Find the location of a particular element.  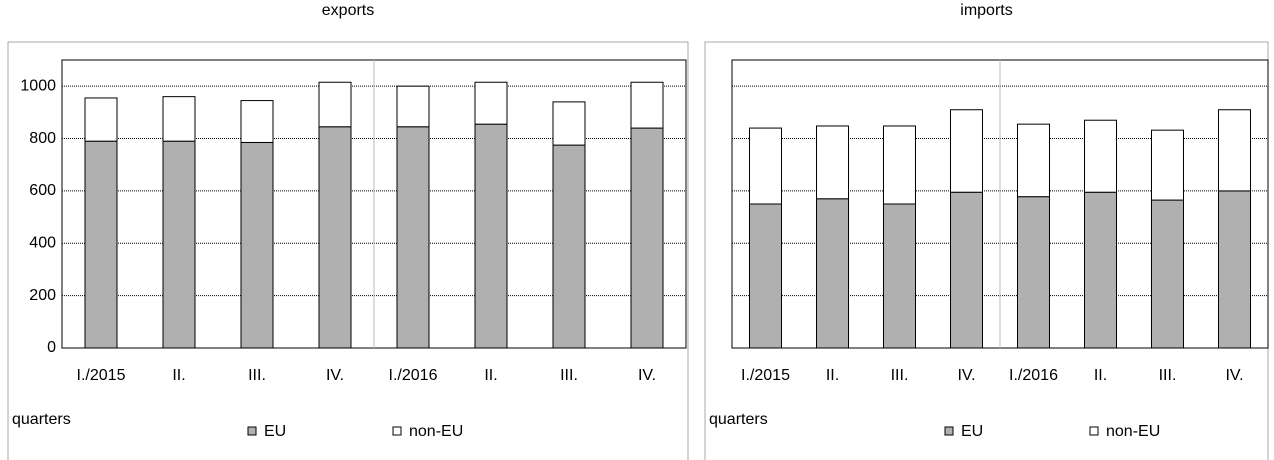

y-tick-label: 1000 is located at coordinates (38, 85).